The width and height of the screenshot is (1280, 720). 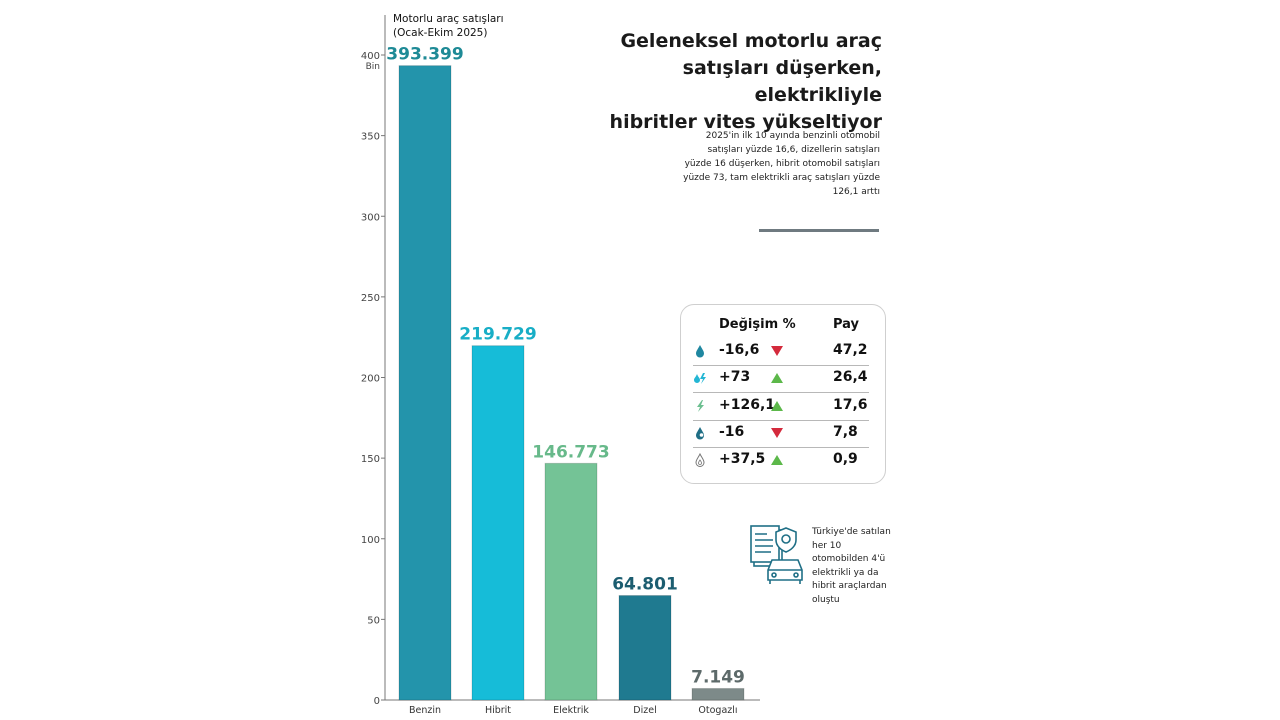 I want to click on bar-value-label: 7.149, so click(x=718, y=677).